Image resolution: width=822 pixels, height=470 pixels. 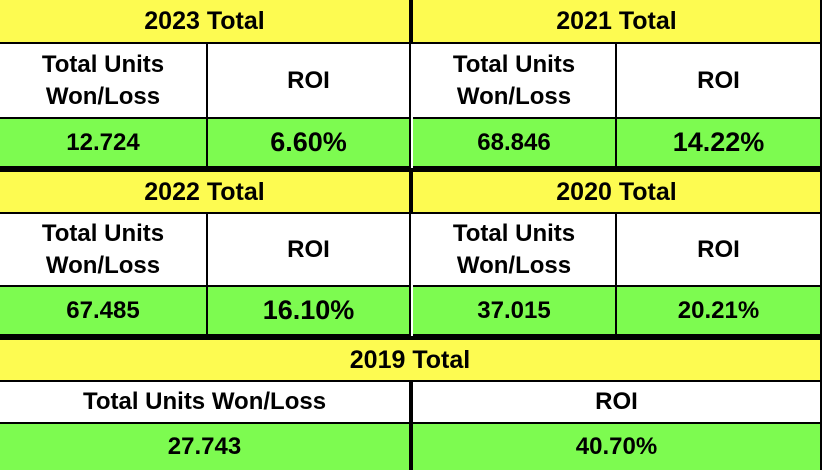 I want to click on block-2019-roi-value: 40.70%, so click(x=616, y=447).